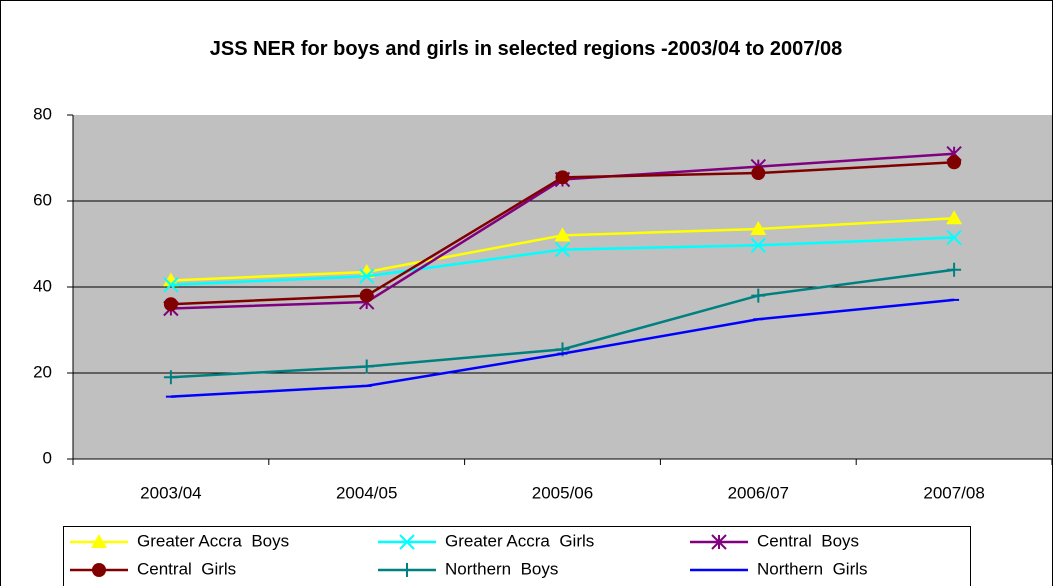 This screenshot has width=1053, height=586. Describe the element at coordinates (47, 457) in the screenshot. I see `y-tick-label: 0` at that location.